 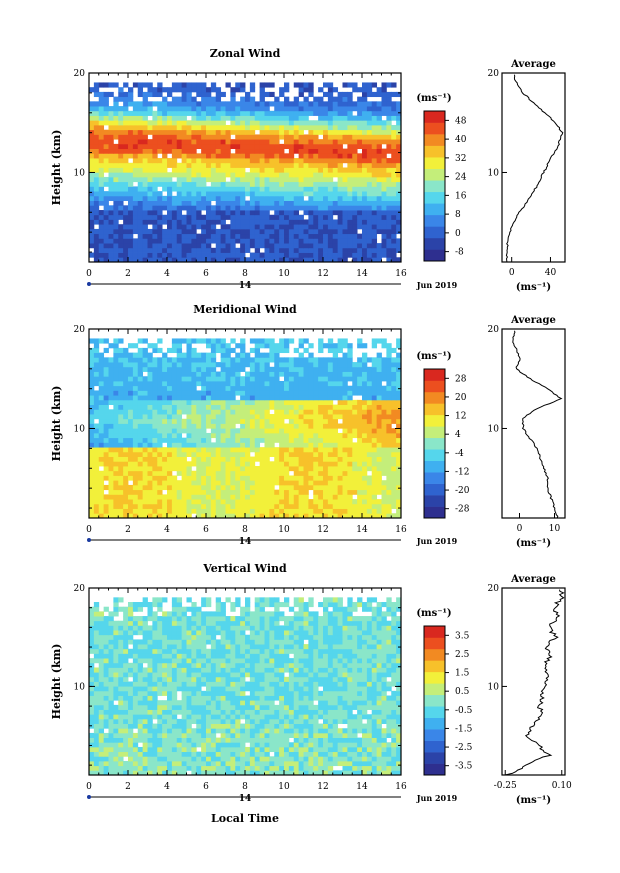 I want to click on colorbar-frame, so click(x=434, y=186).